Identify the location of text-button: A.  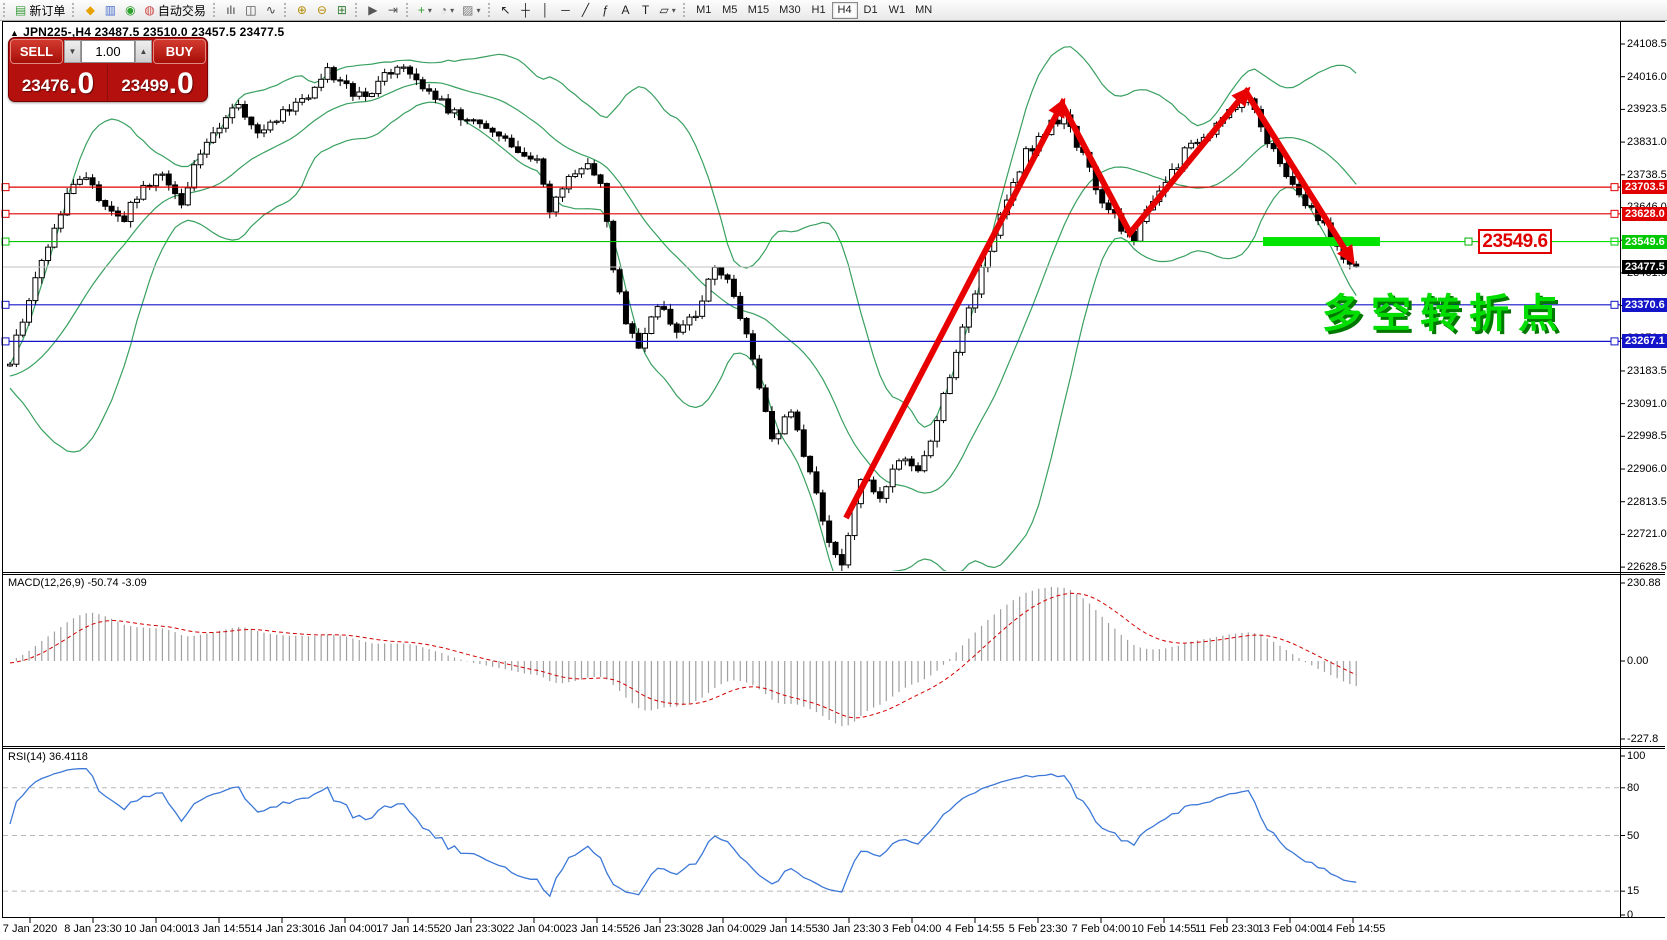
(626, 10).